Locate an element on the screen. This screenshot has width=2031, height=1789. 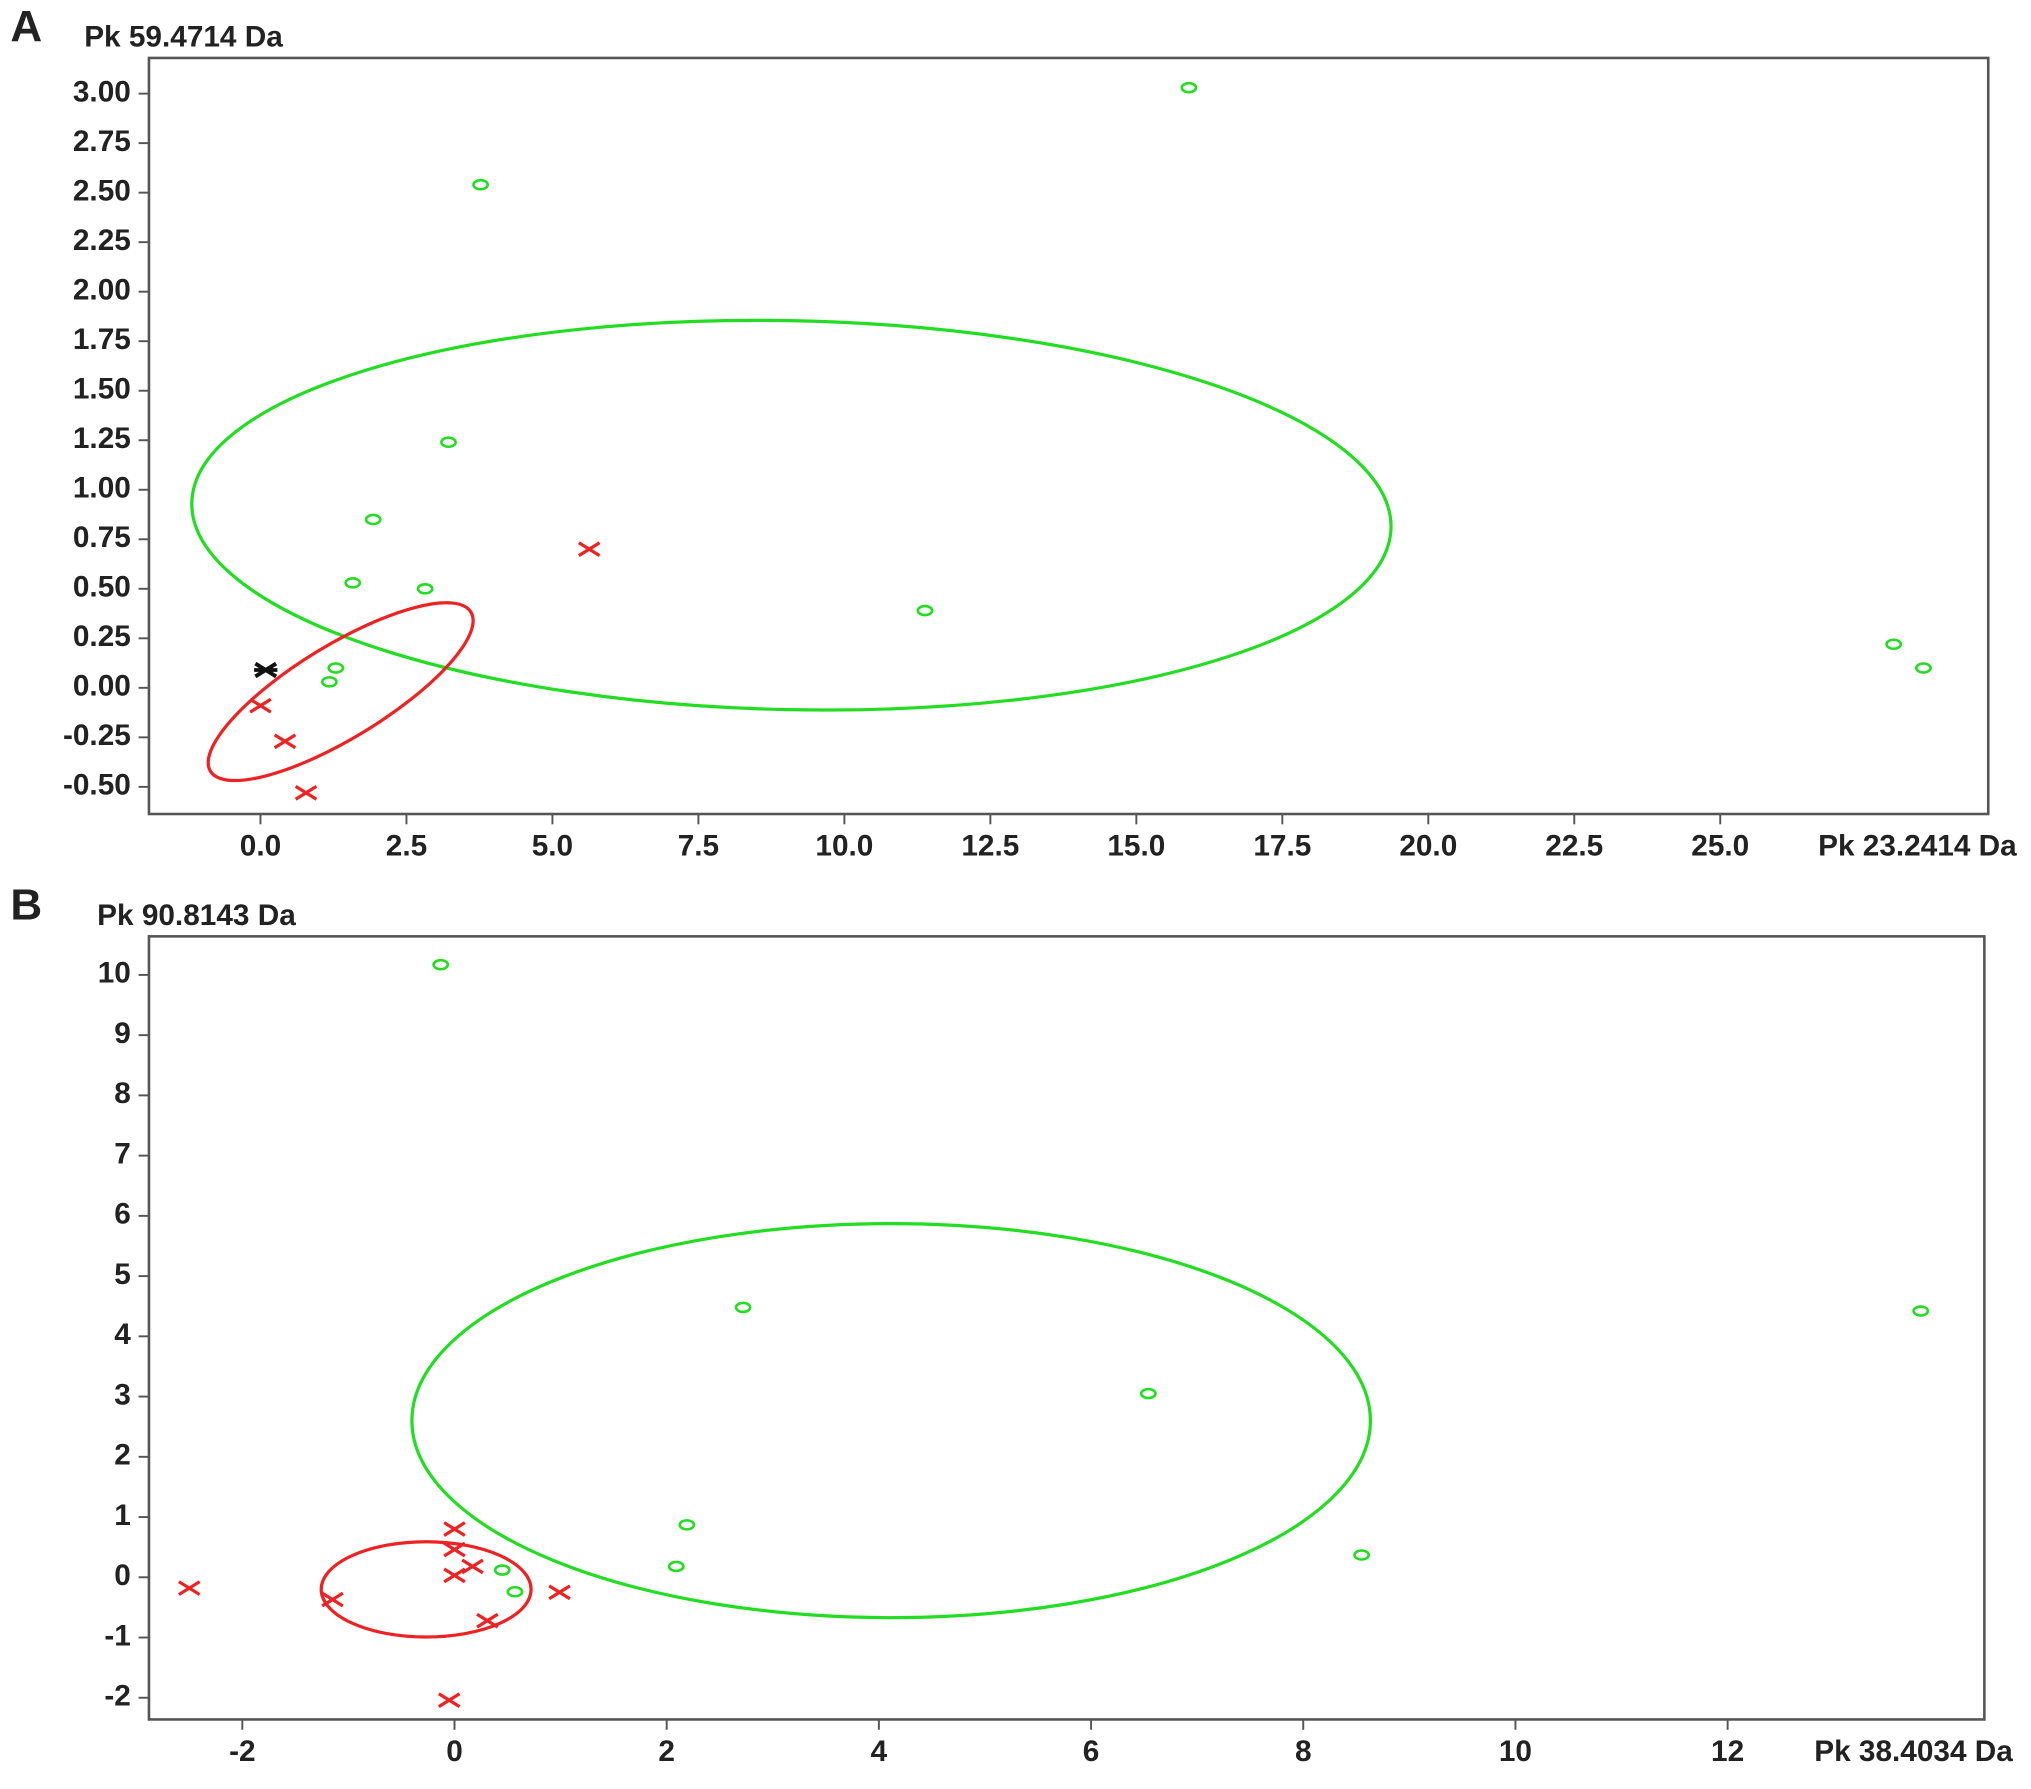
x-tick-label: 6 is located at coordinates (1091, 1751).